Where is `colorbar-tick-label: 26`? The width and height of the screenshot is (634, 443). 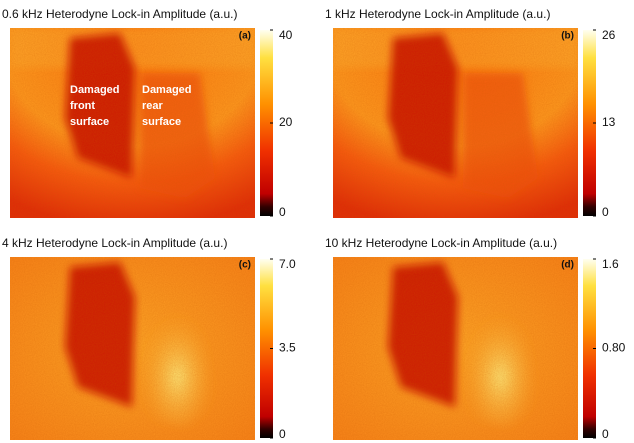
colorbar-tick-label: 26 is located at coordinates (609, 35).